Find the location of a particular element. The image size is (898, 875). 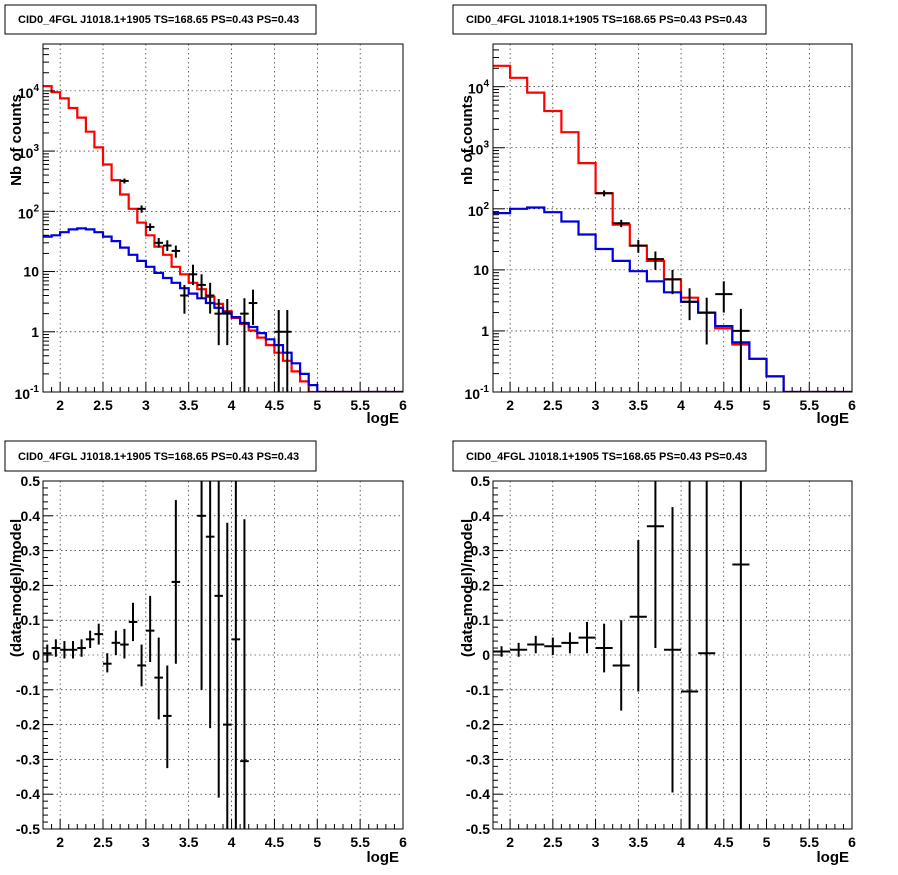

y-tick-label: 10² is located at coordinates (29, 212).